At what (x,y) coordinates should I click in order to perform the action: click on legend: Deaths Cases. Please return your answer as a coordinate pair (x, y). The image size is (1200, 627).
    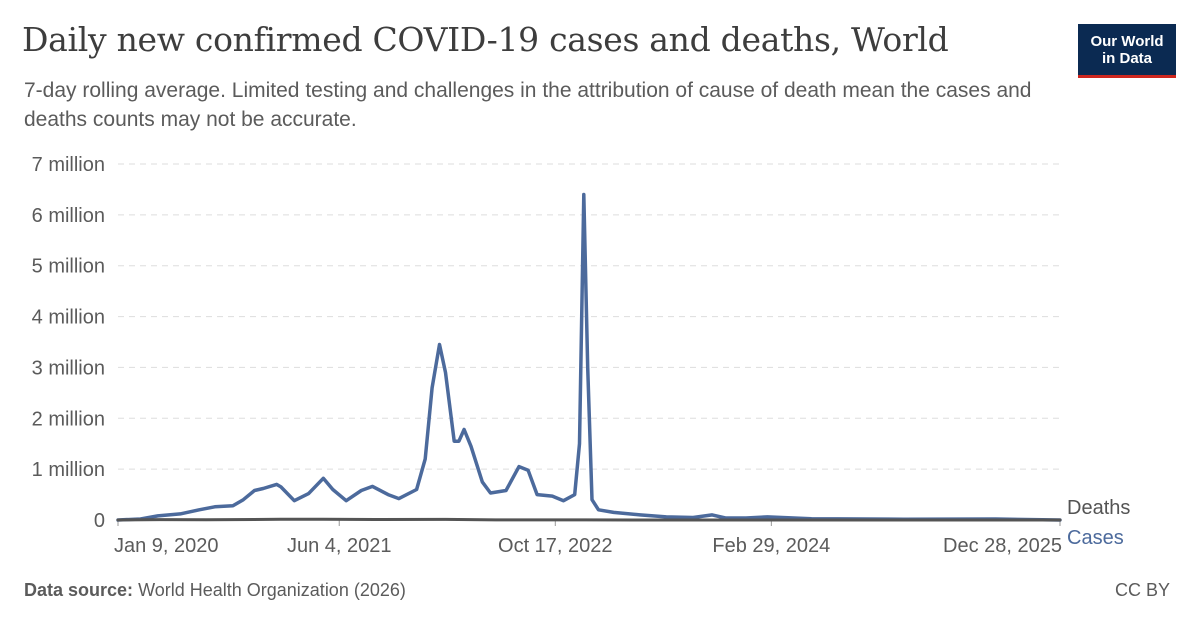
    Looking at the image, I should click on (1098, 523).